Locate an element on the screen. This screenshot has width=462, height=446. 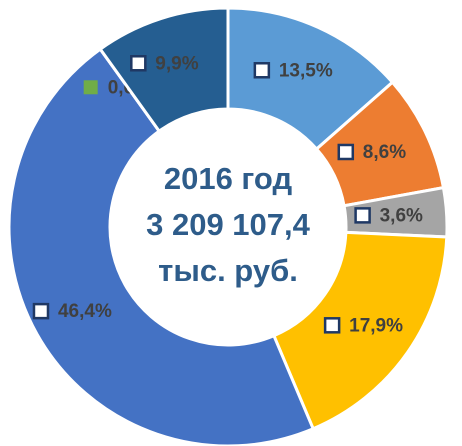
data-label: 9,9% is located at coordinates (176, 63).